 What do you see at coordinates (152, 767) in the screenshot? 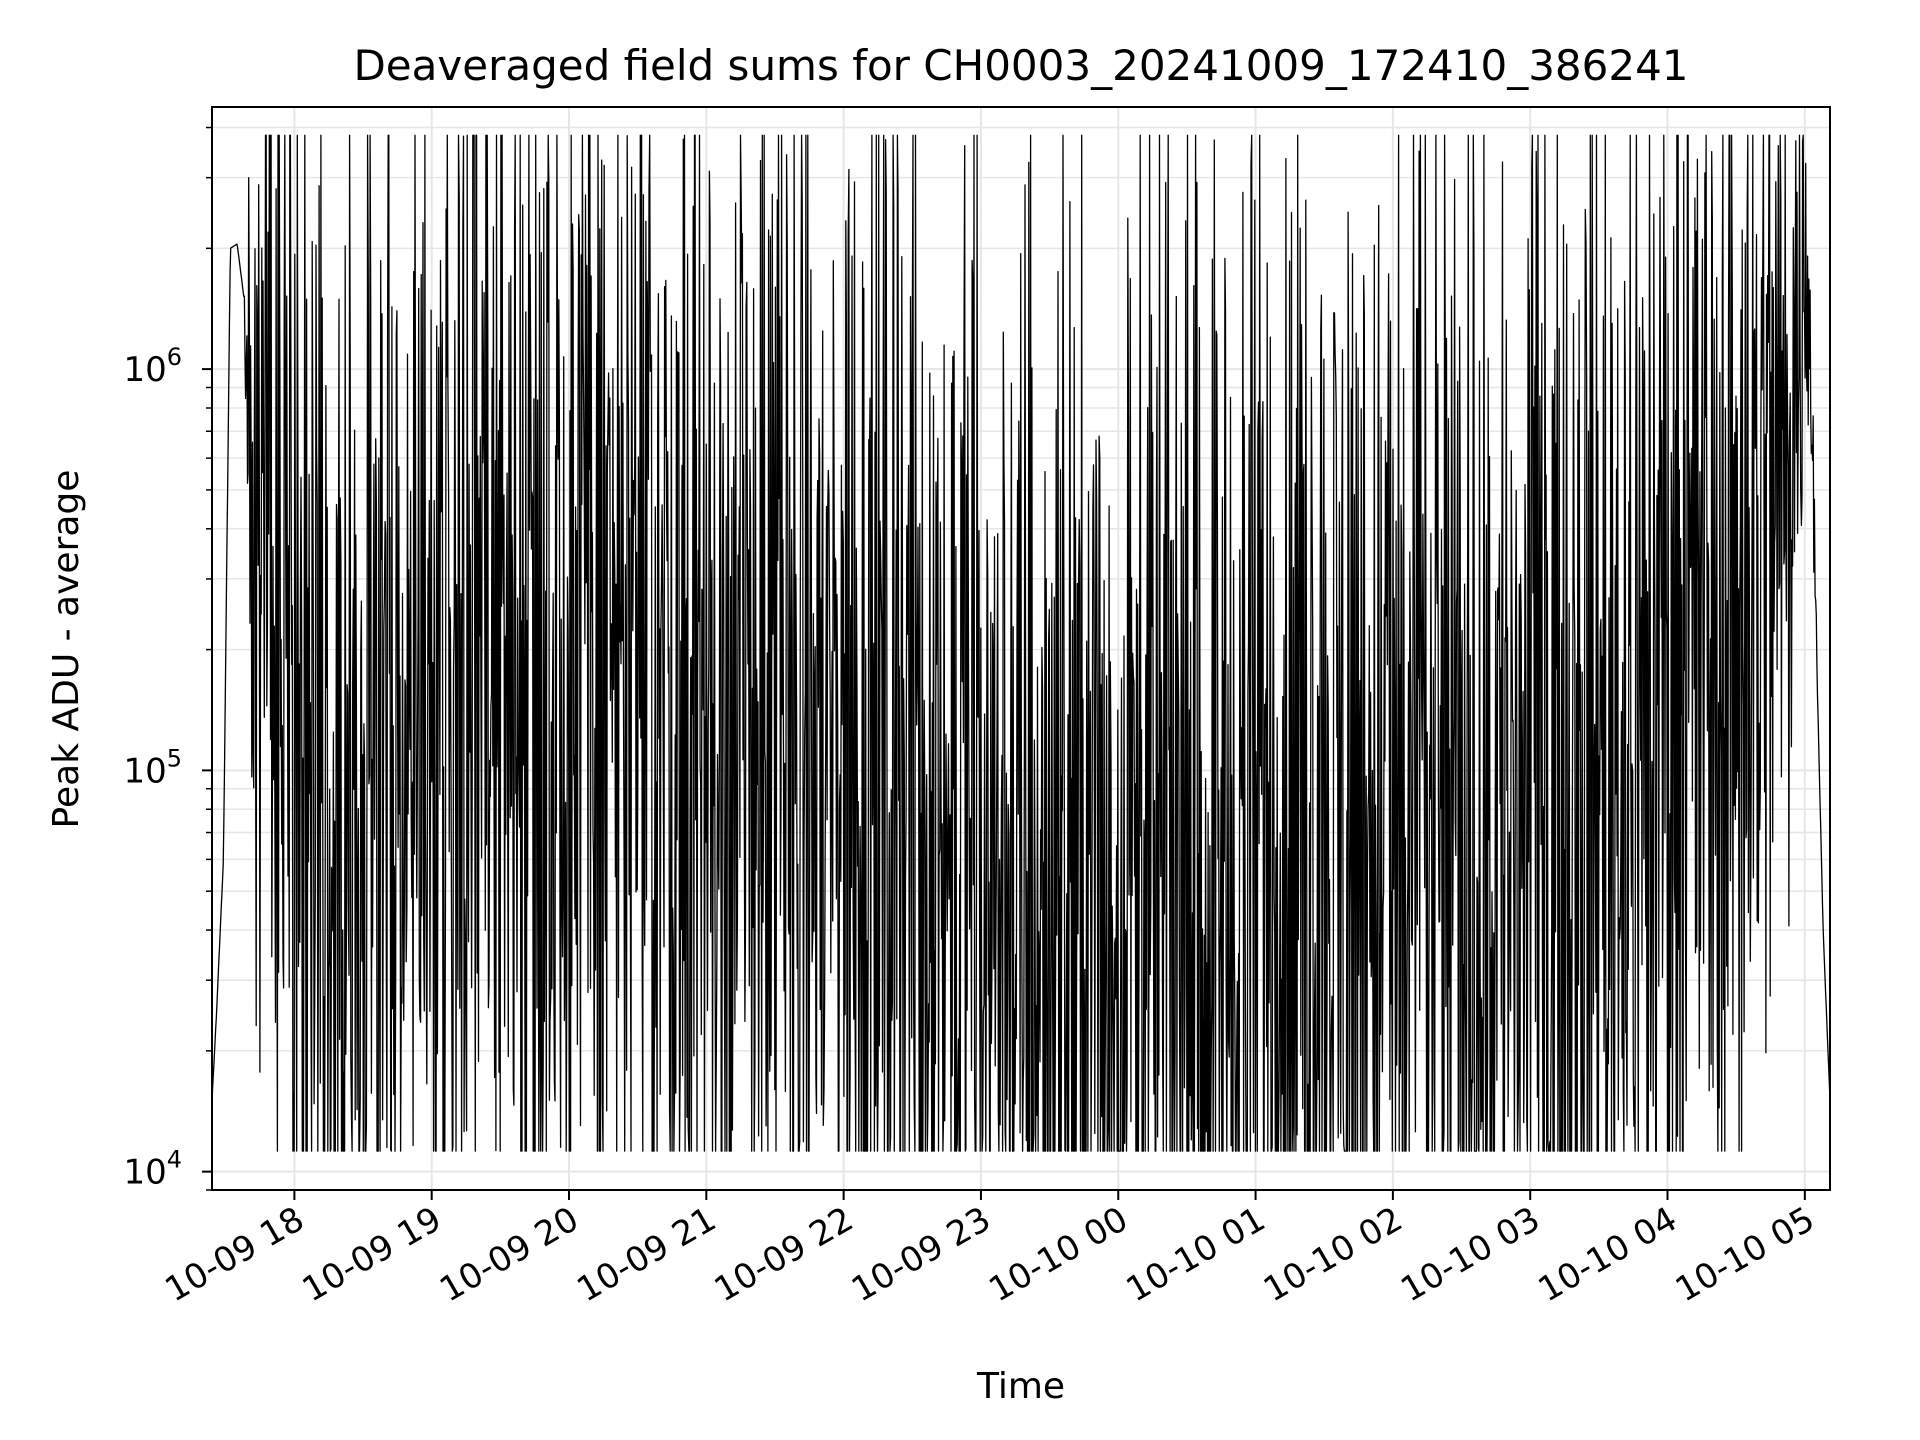
I see `y-tick-label: 10⁵` at bounding box center [152, 767].